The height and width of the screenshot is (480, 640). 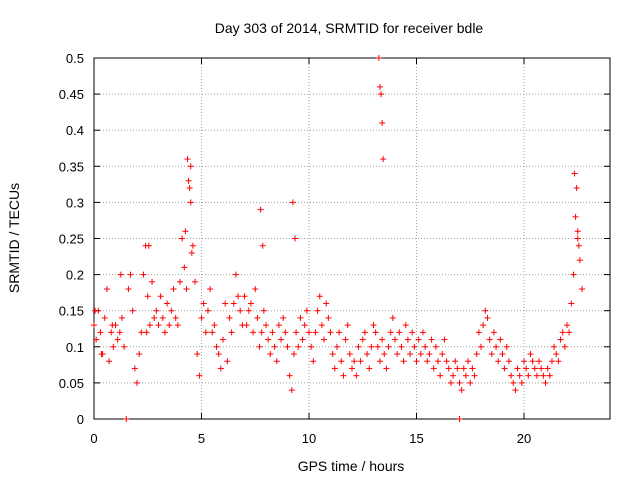 What do you see at coordinates (71, 166) in the screenshot?
I see `y-tick-label: 0.35` at bounding box center [71, 166].